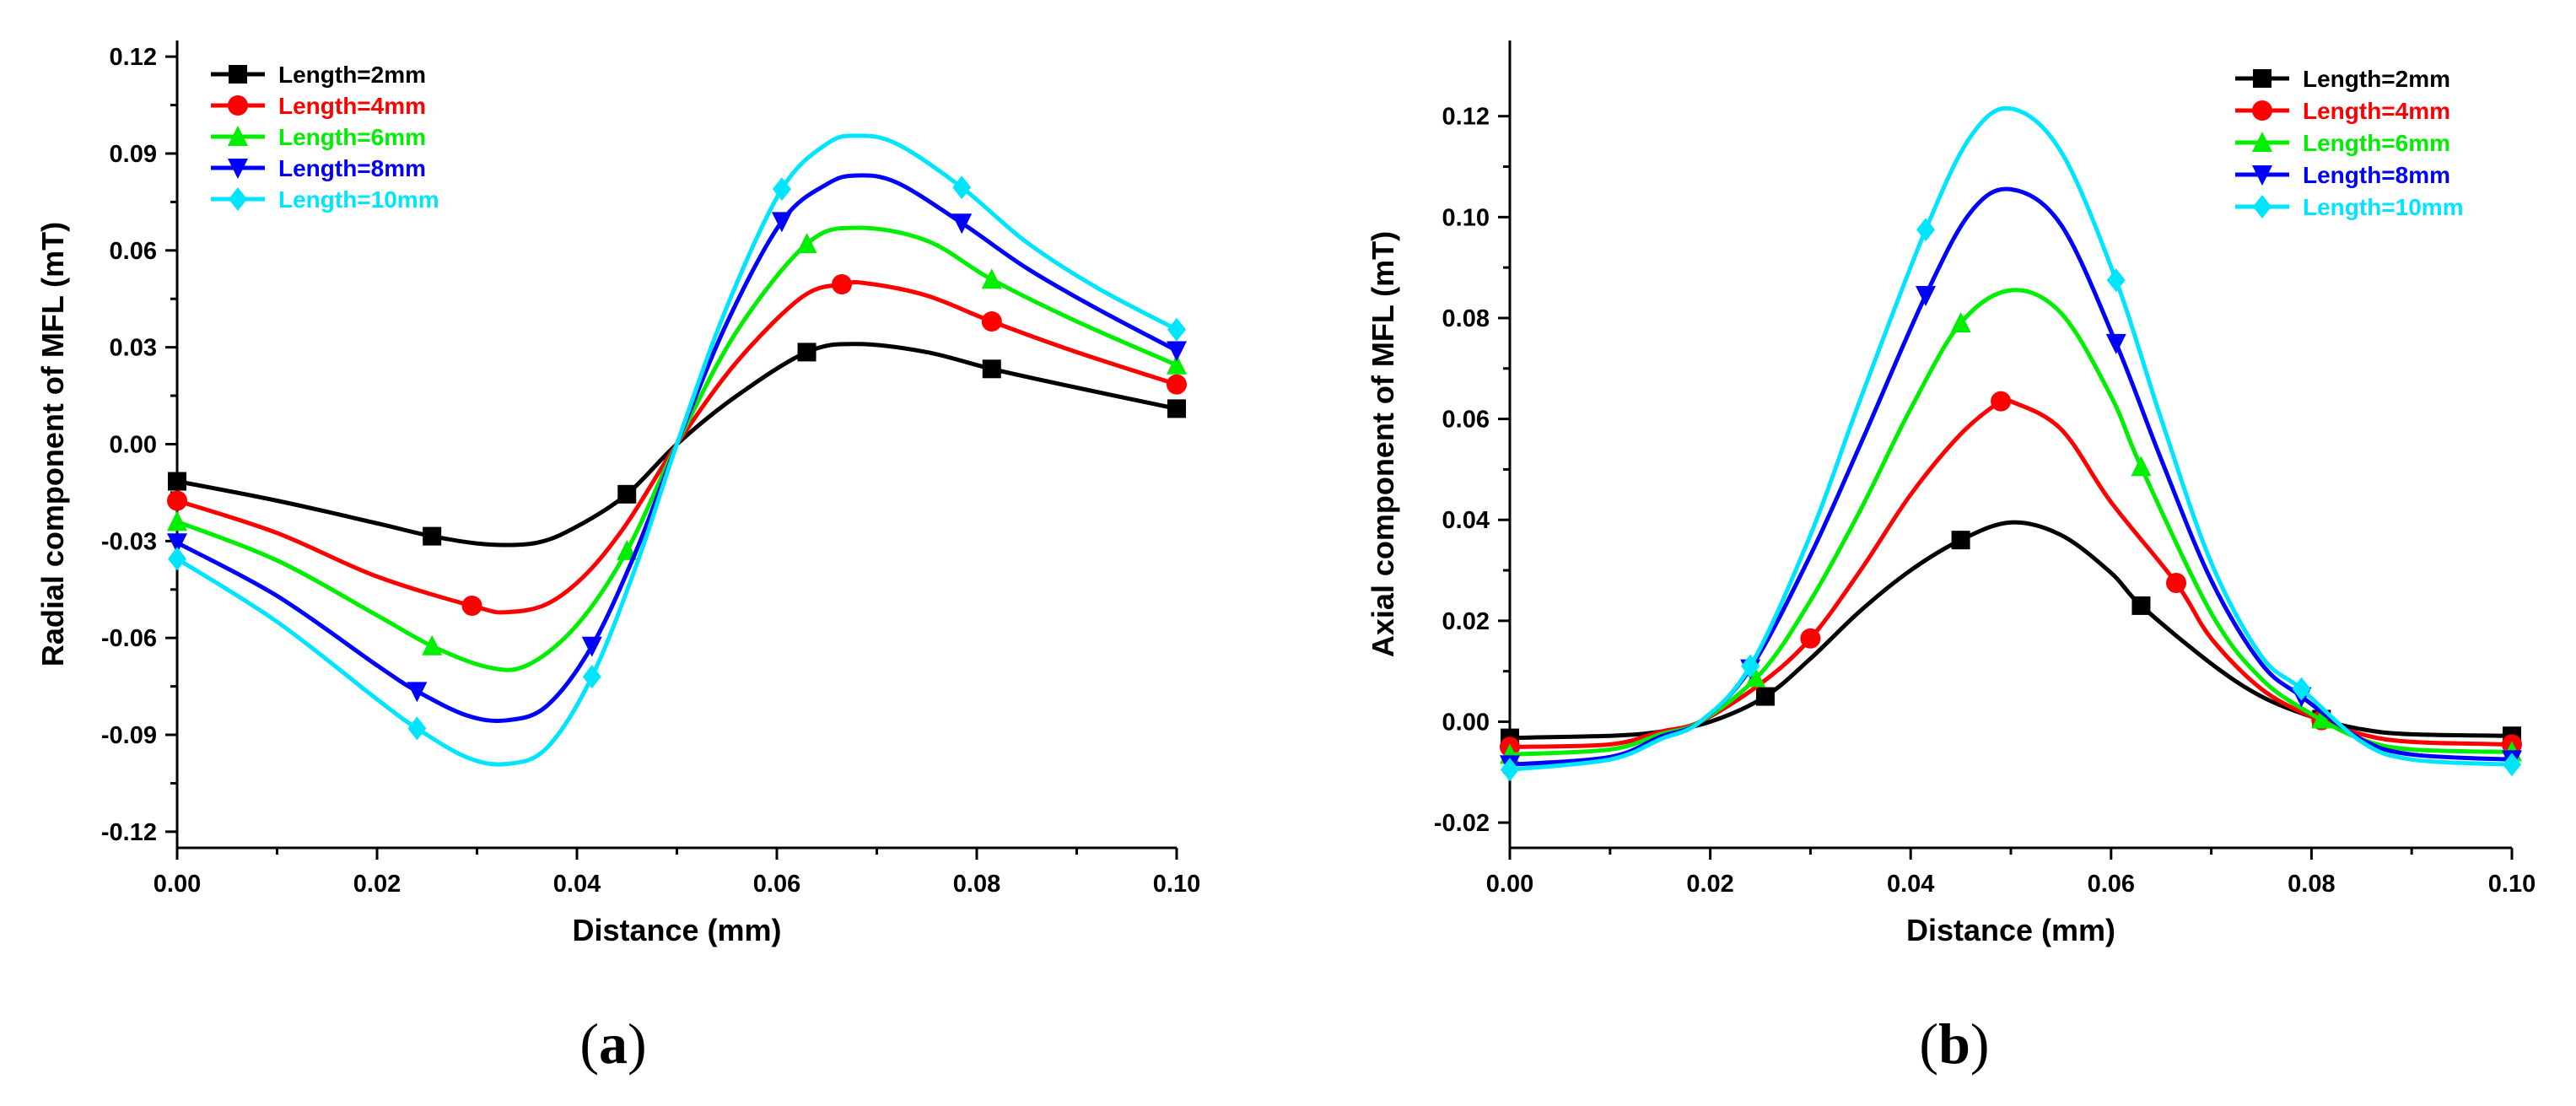 Image resolution: width=2576 pixels, height=1106 pixels. I want to click on y-axis-title: Axial component of MFL (mT), so click(1383, 444).